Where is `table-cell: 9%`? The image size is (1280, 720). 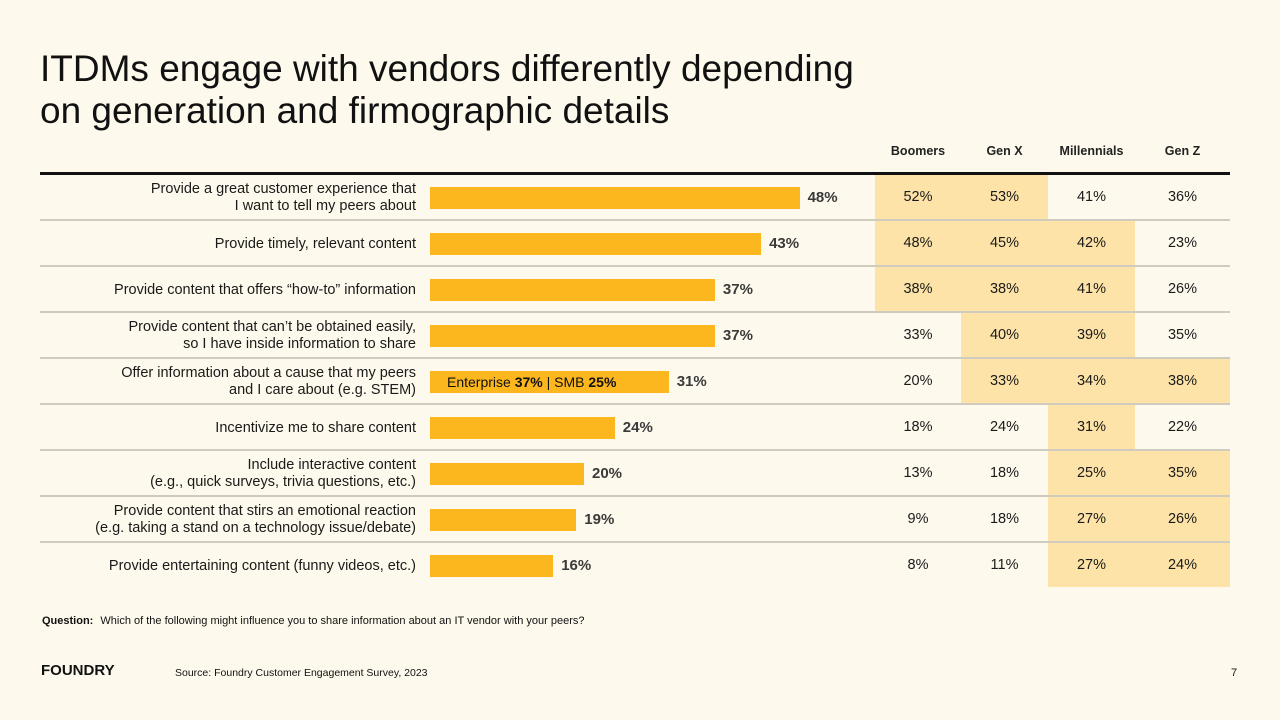
table-cell: 9% is located at coordinates (918, 519).